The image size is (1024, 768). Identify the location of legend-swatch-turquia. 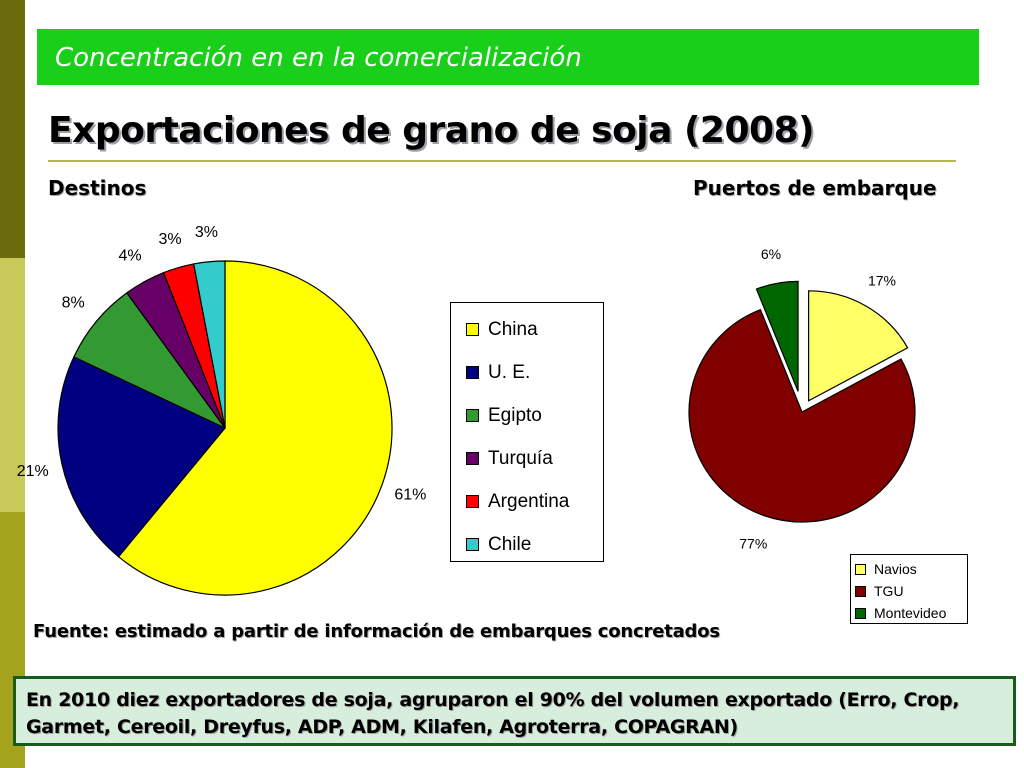
(472, 458).